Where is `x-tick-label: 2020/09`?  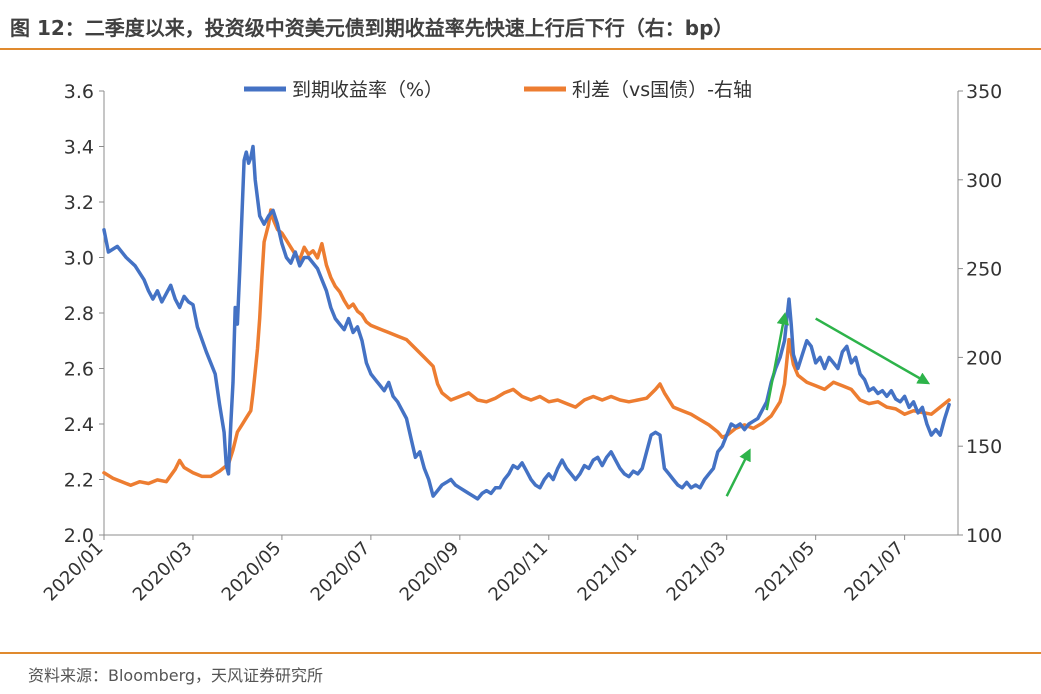 x-tick-label: 2020/09 is located at coordinates (430, 572).